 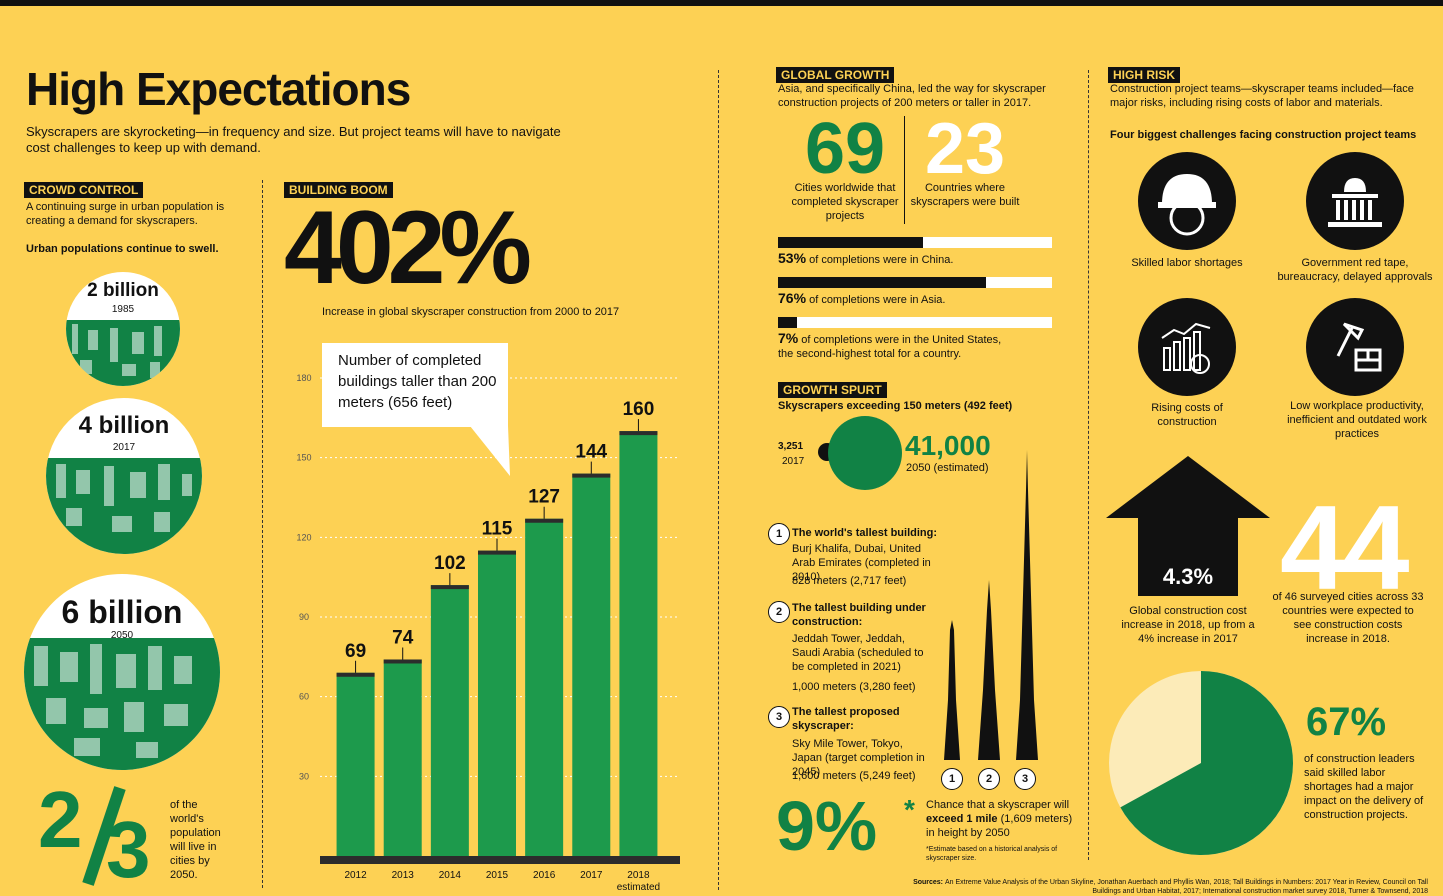 I want to click on share-bar-asia, so click(x=915, y=282).